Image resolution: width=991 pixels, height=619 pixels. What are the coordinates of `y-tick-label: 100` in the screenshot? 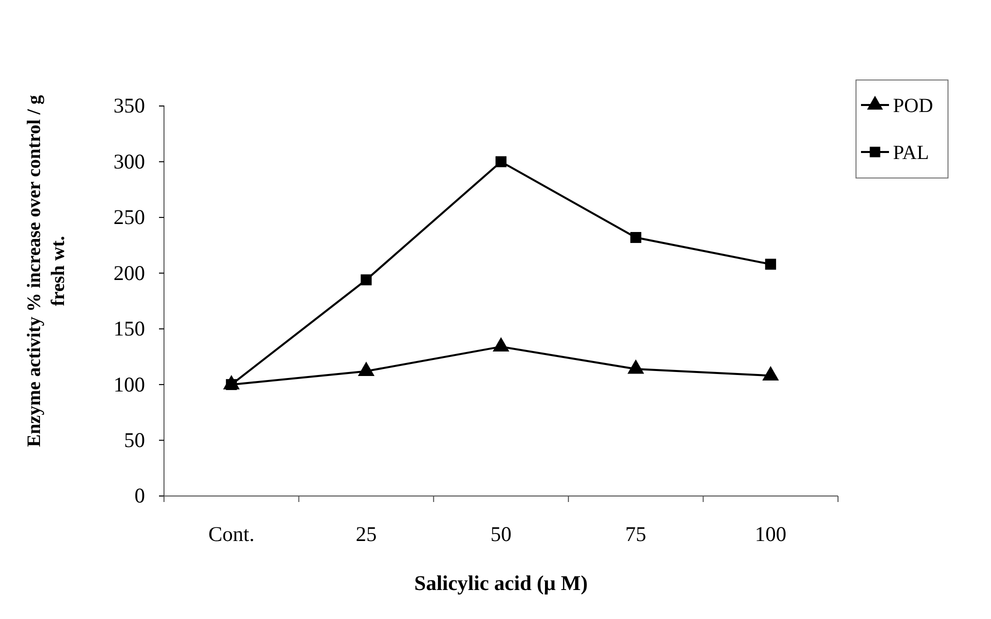 It's located at (129, 384).